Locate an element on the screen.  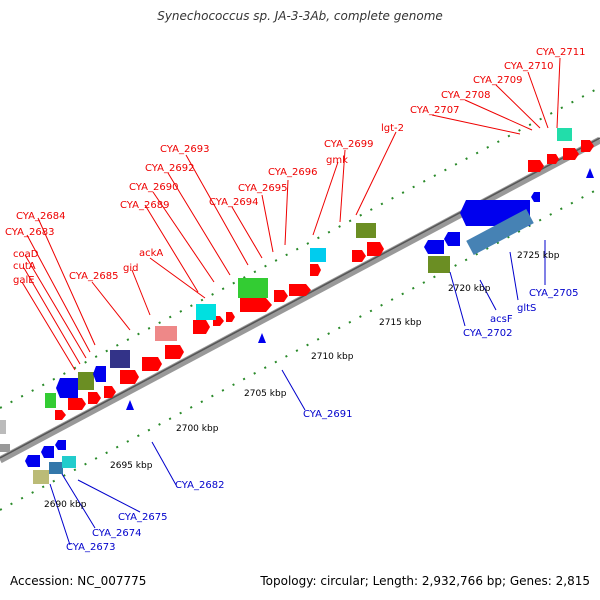
gene-label: CYA_2674 is located at coordinates (116, 533).